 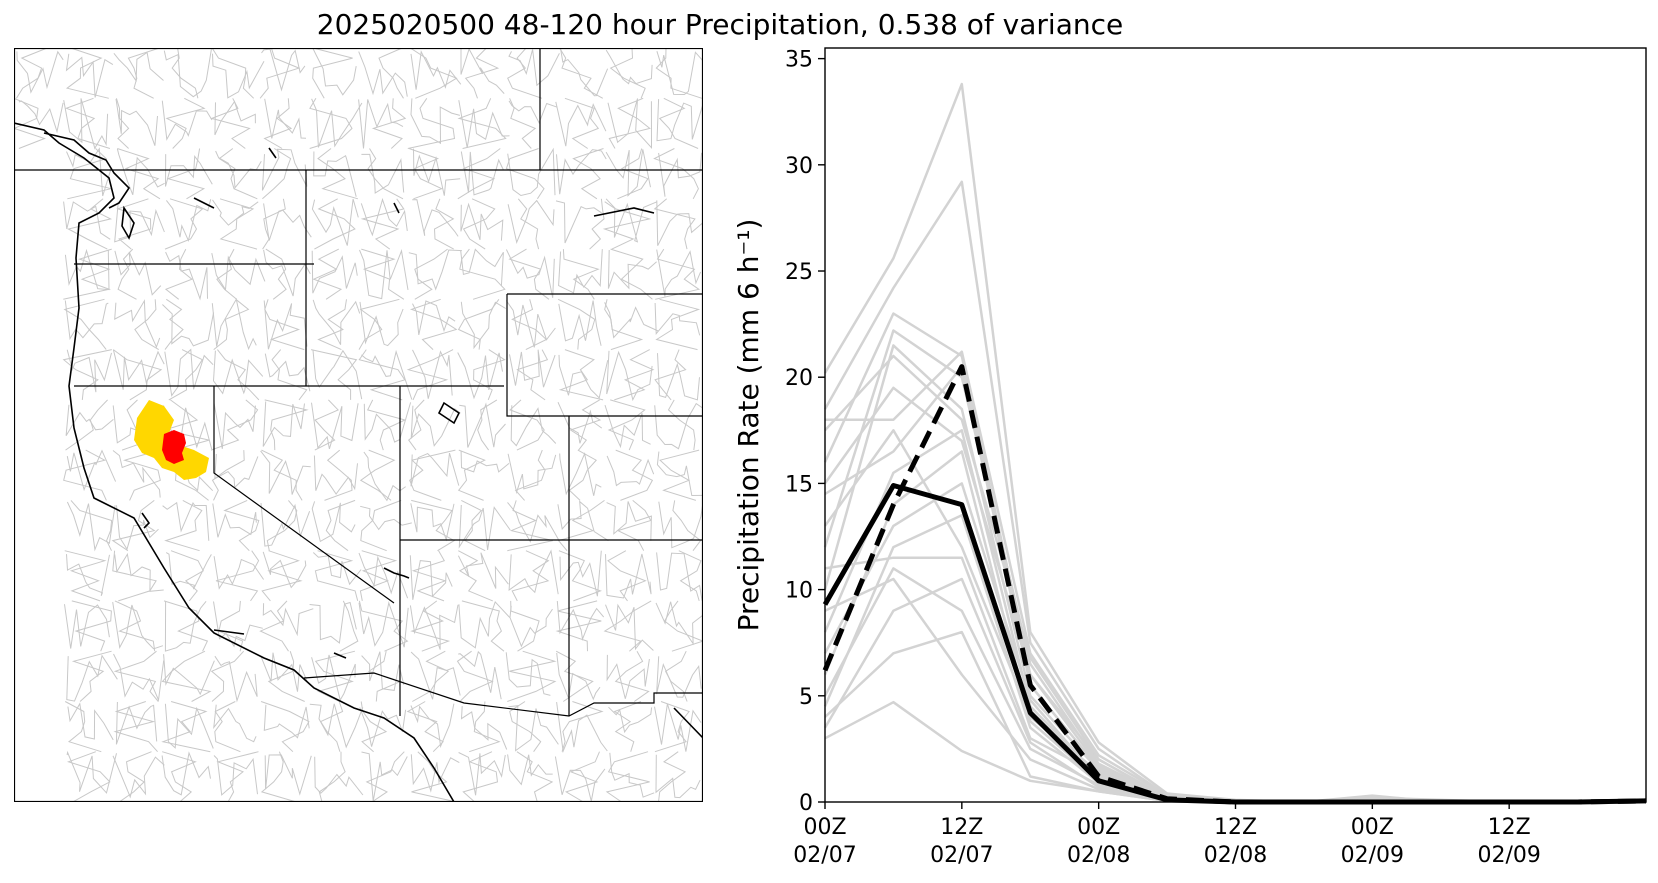 I want to click on y-tick-label: 35, so click(x=799, y=60).